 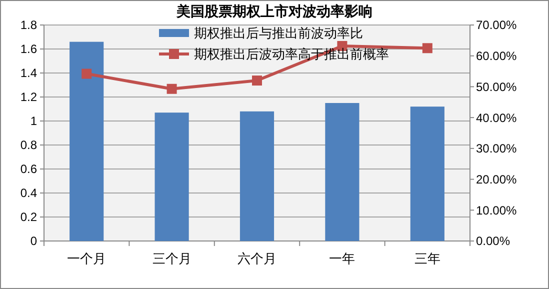 What do you see at coordinates (497, 25) in the screenshot?
I see `y2-tick-label: 70.00%` at bounding box center [497, 25].